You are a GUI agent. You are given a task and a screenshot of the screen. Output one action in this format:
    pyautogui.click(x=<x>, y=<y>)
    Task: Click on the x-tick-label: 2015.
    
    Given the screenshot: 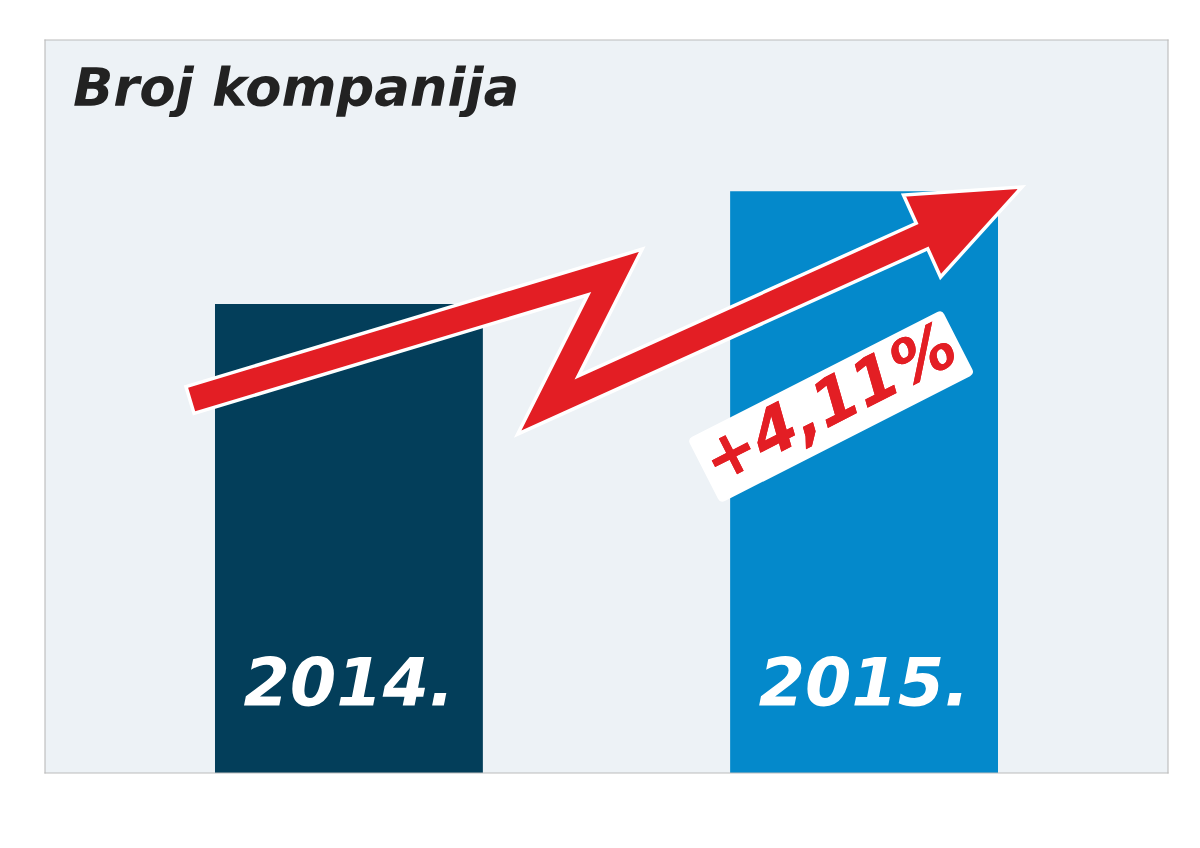 What is the action you would take?
    pyautogui.click(x=860, y=681)
    